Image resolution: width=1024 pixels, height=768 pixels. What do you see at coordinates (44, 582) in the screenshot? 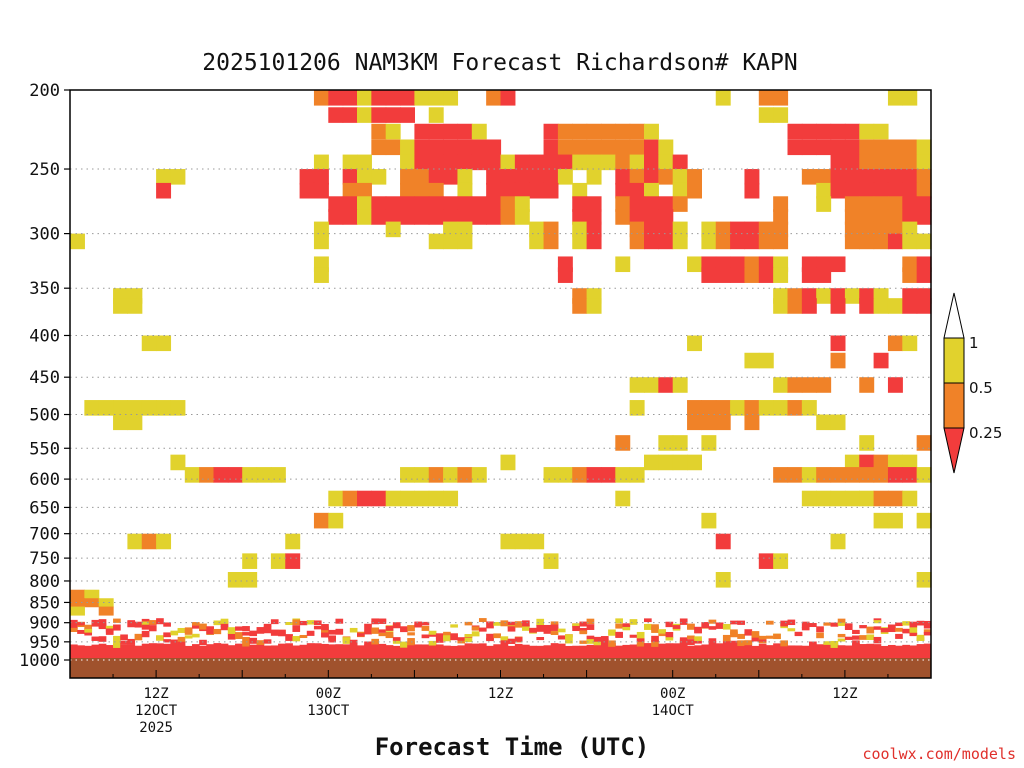
I see `y-tick-label: 800` at bounding box center [44, 582].